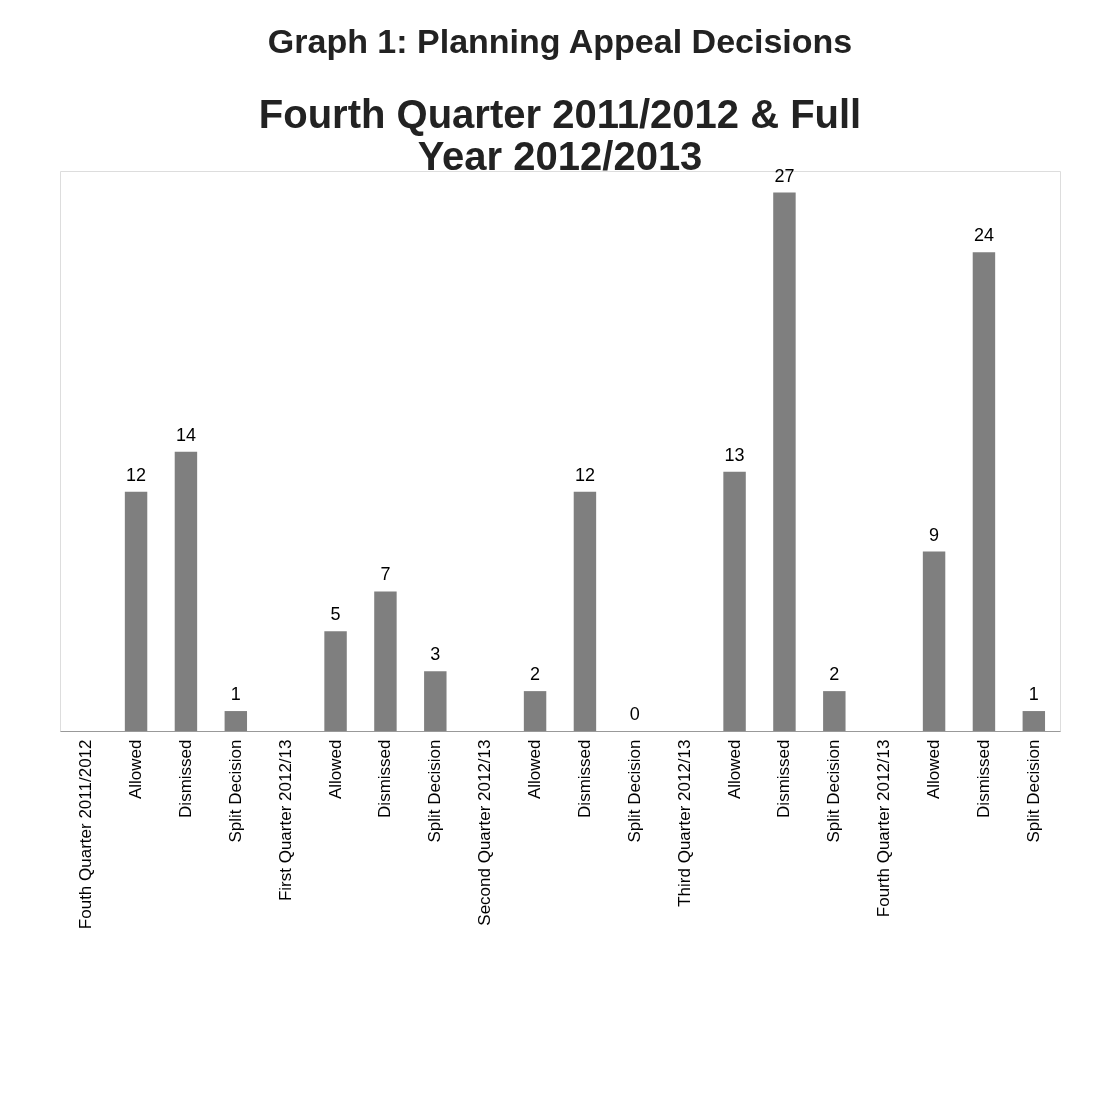 The width and height of the screenshot is (1110, 1102). Describe the element at coordinates (285, 820) in the screenshot. I see `x-tick-label: First Quarter 2012/13` at that location.